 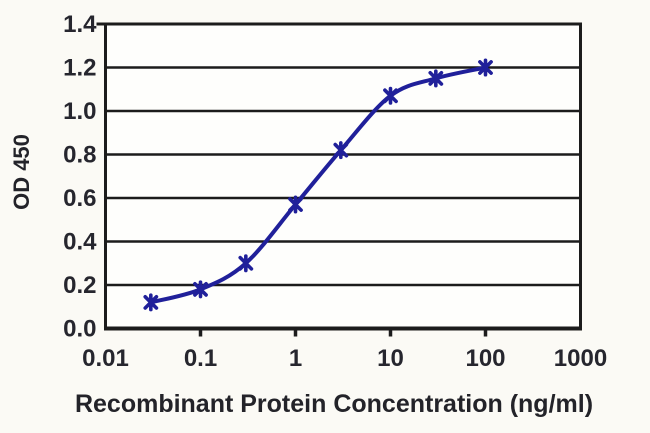 What do you see at coordinates (21, 172) in the screenshot?
I see `y-axis-title: OD 450` at bounding box center [21, 172].